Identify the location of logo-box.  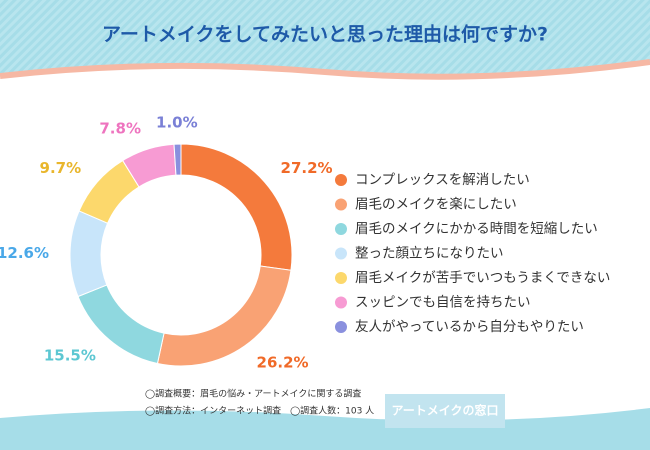
(445, 411).